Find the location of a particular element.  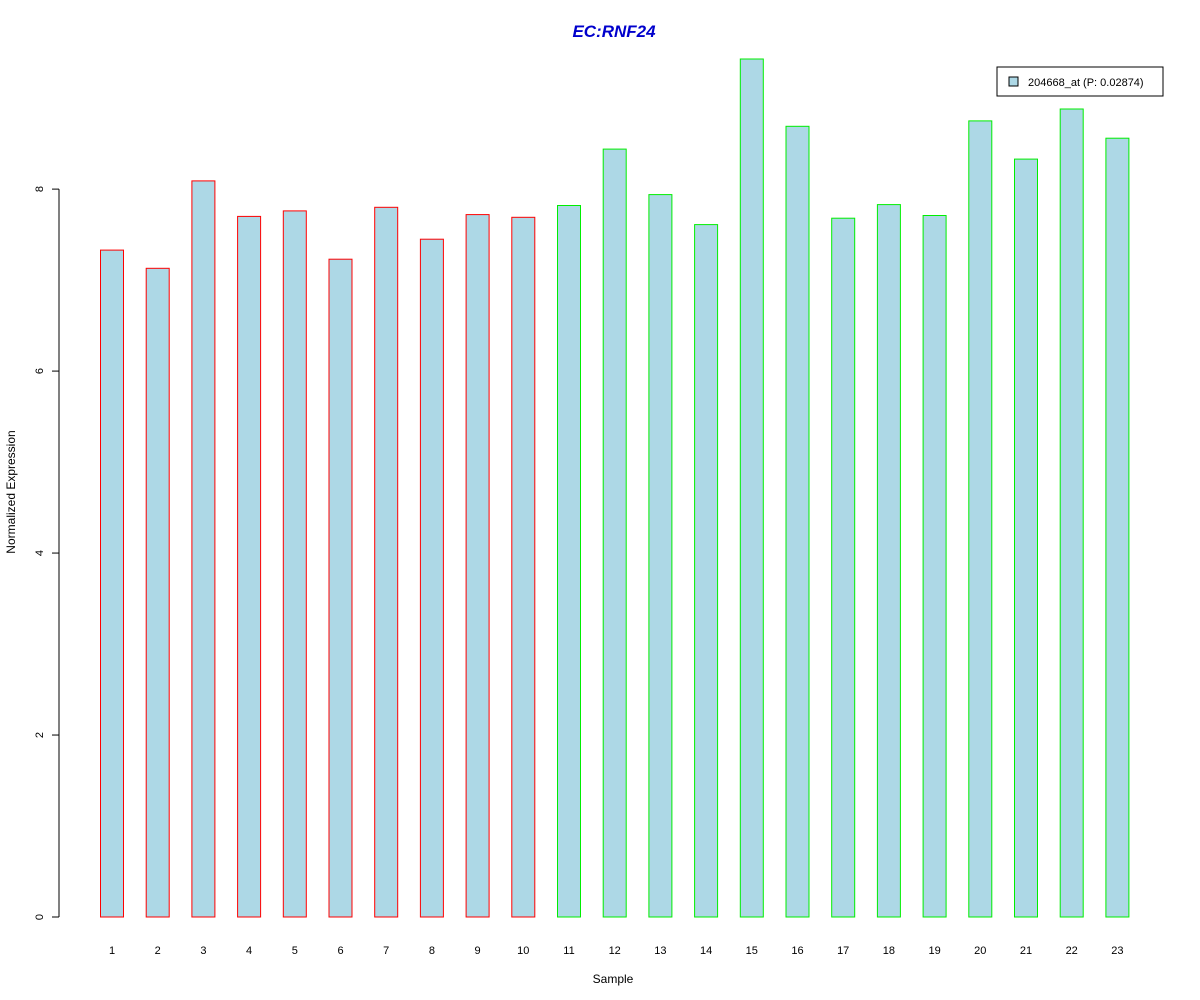

x-tick-label: 11 is located at coordinates (568, 951).